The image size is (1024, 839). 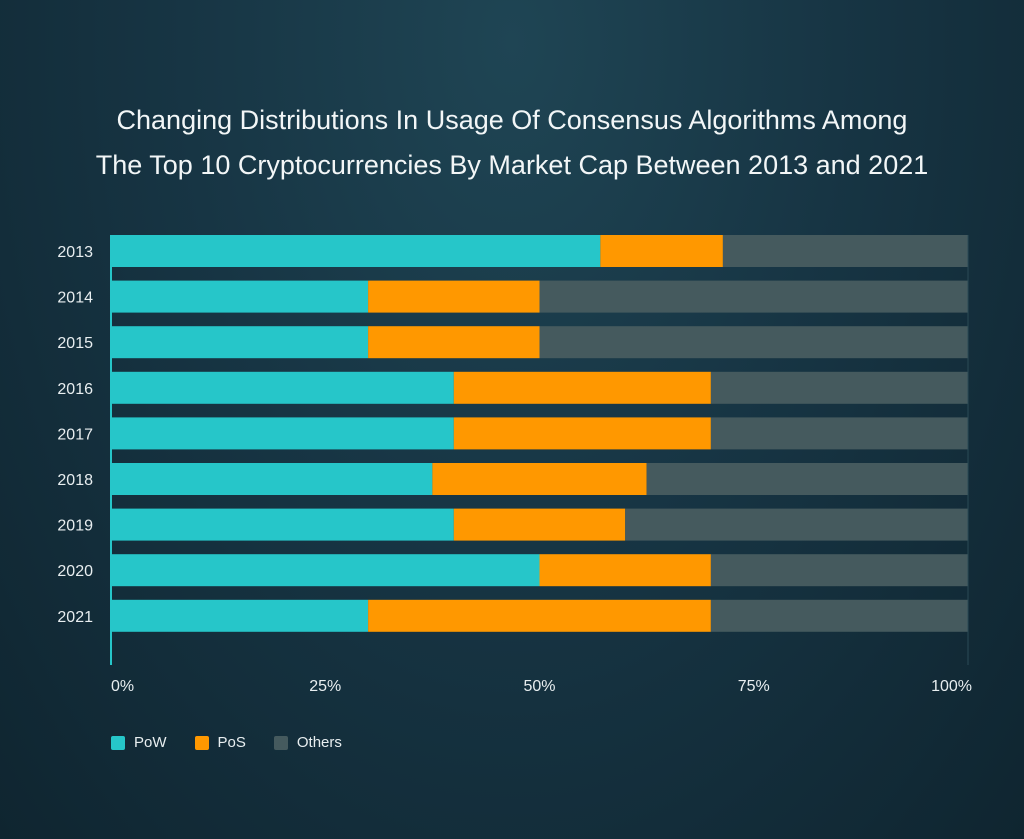 I want to click on y-tick-label: 2016, so click(x=75, y=389).